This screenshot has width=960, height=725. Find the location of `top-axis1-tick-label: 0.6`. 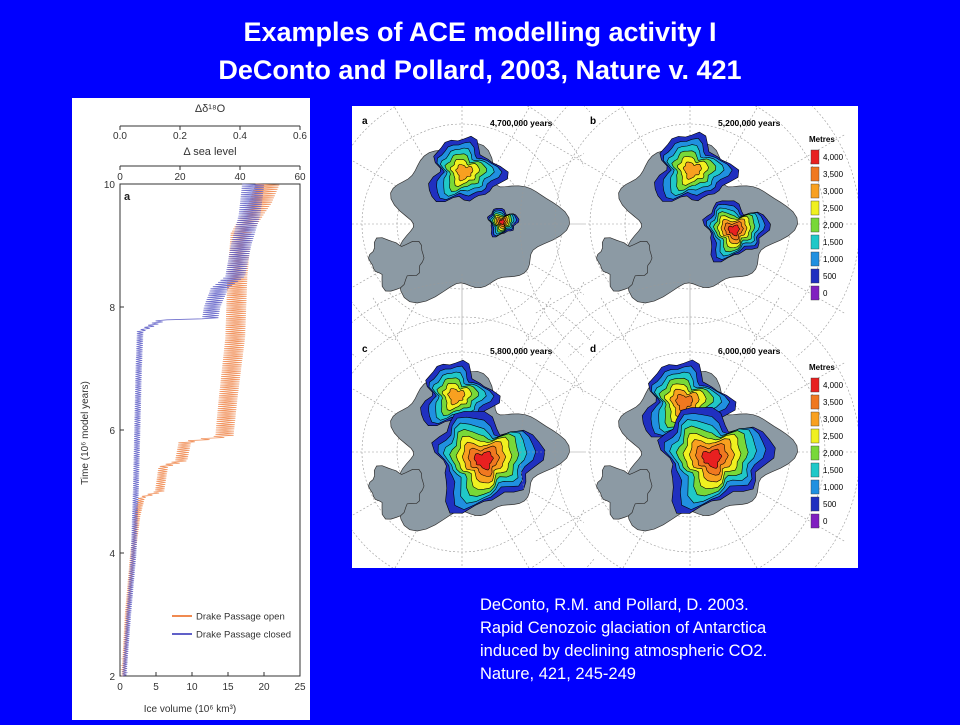

top-axis1-tick-label: 0.6 is located at coordinates (300, 136).